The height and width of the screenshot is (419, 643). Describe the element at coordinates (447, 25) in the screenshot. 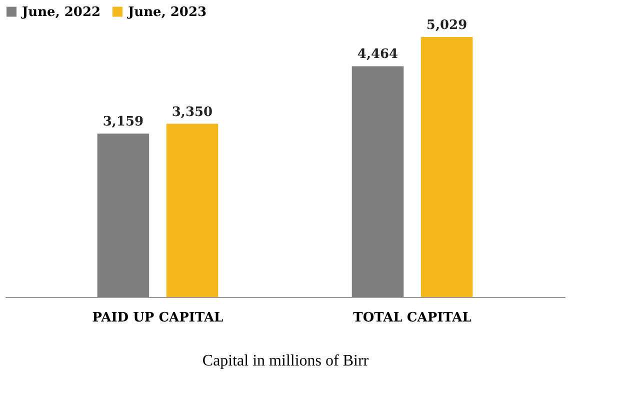

I see `data-label: 5,029` at that location.